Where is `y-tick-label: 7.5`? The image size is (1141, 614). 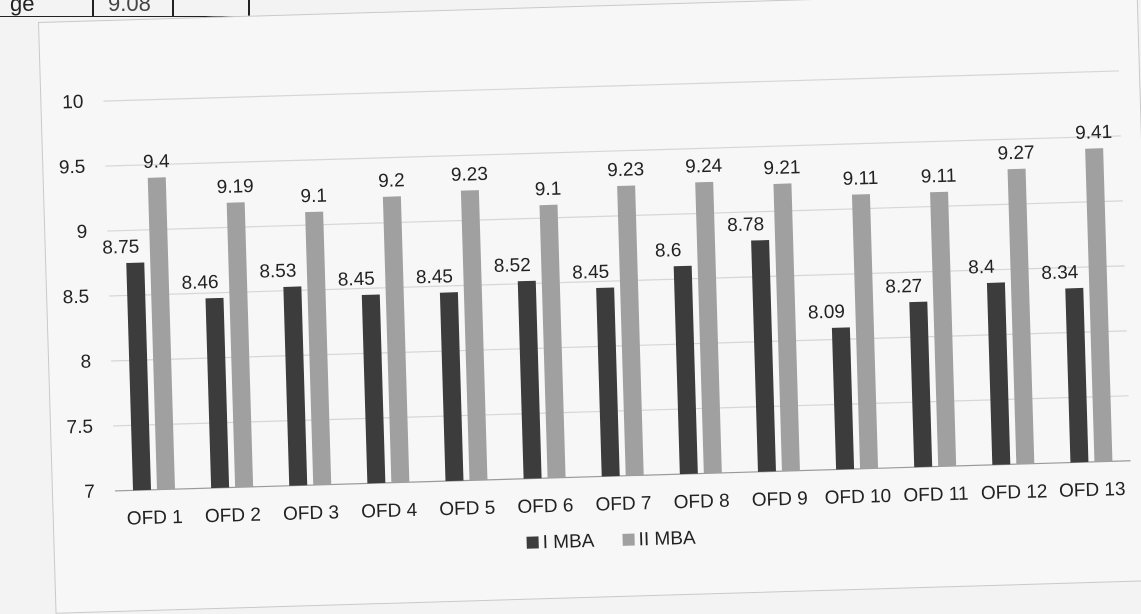 y-tick-label: 7.5 is located at coordinates (79, 428).